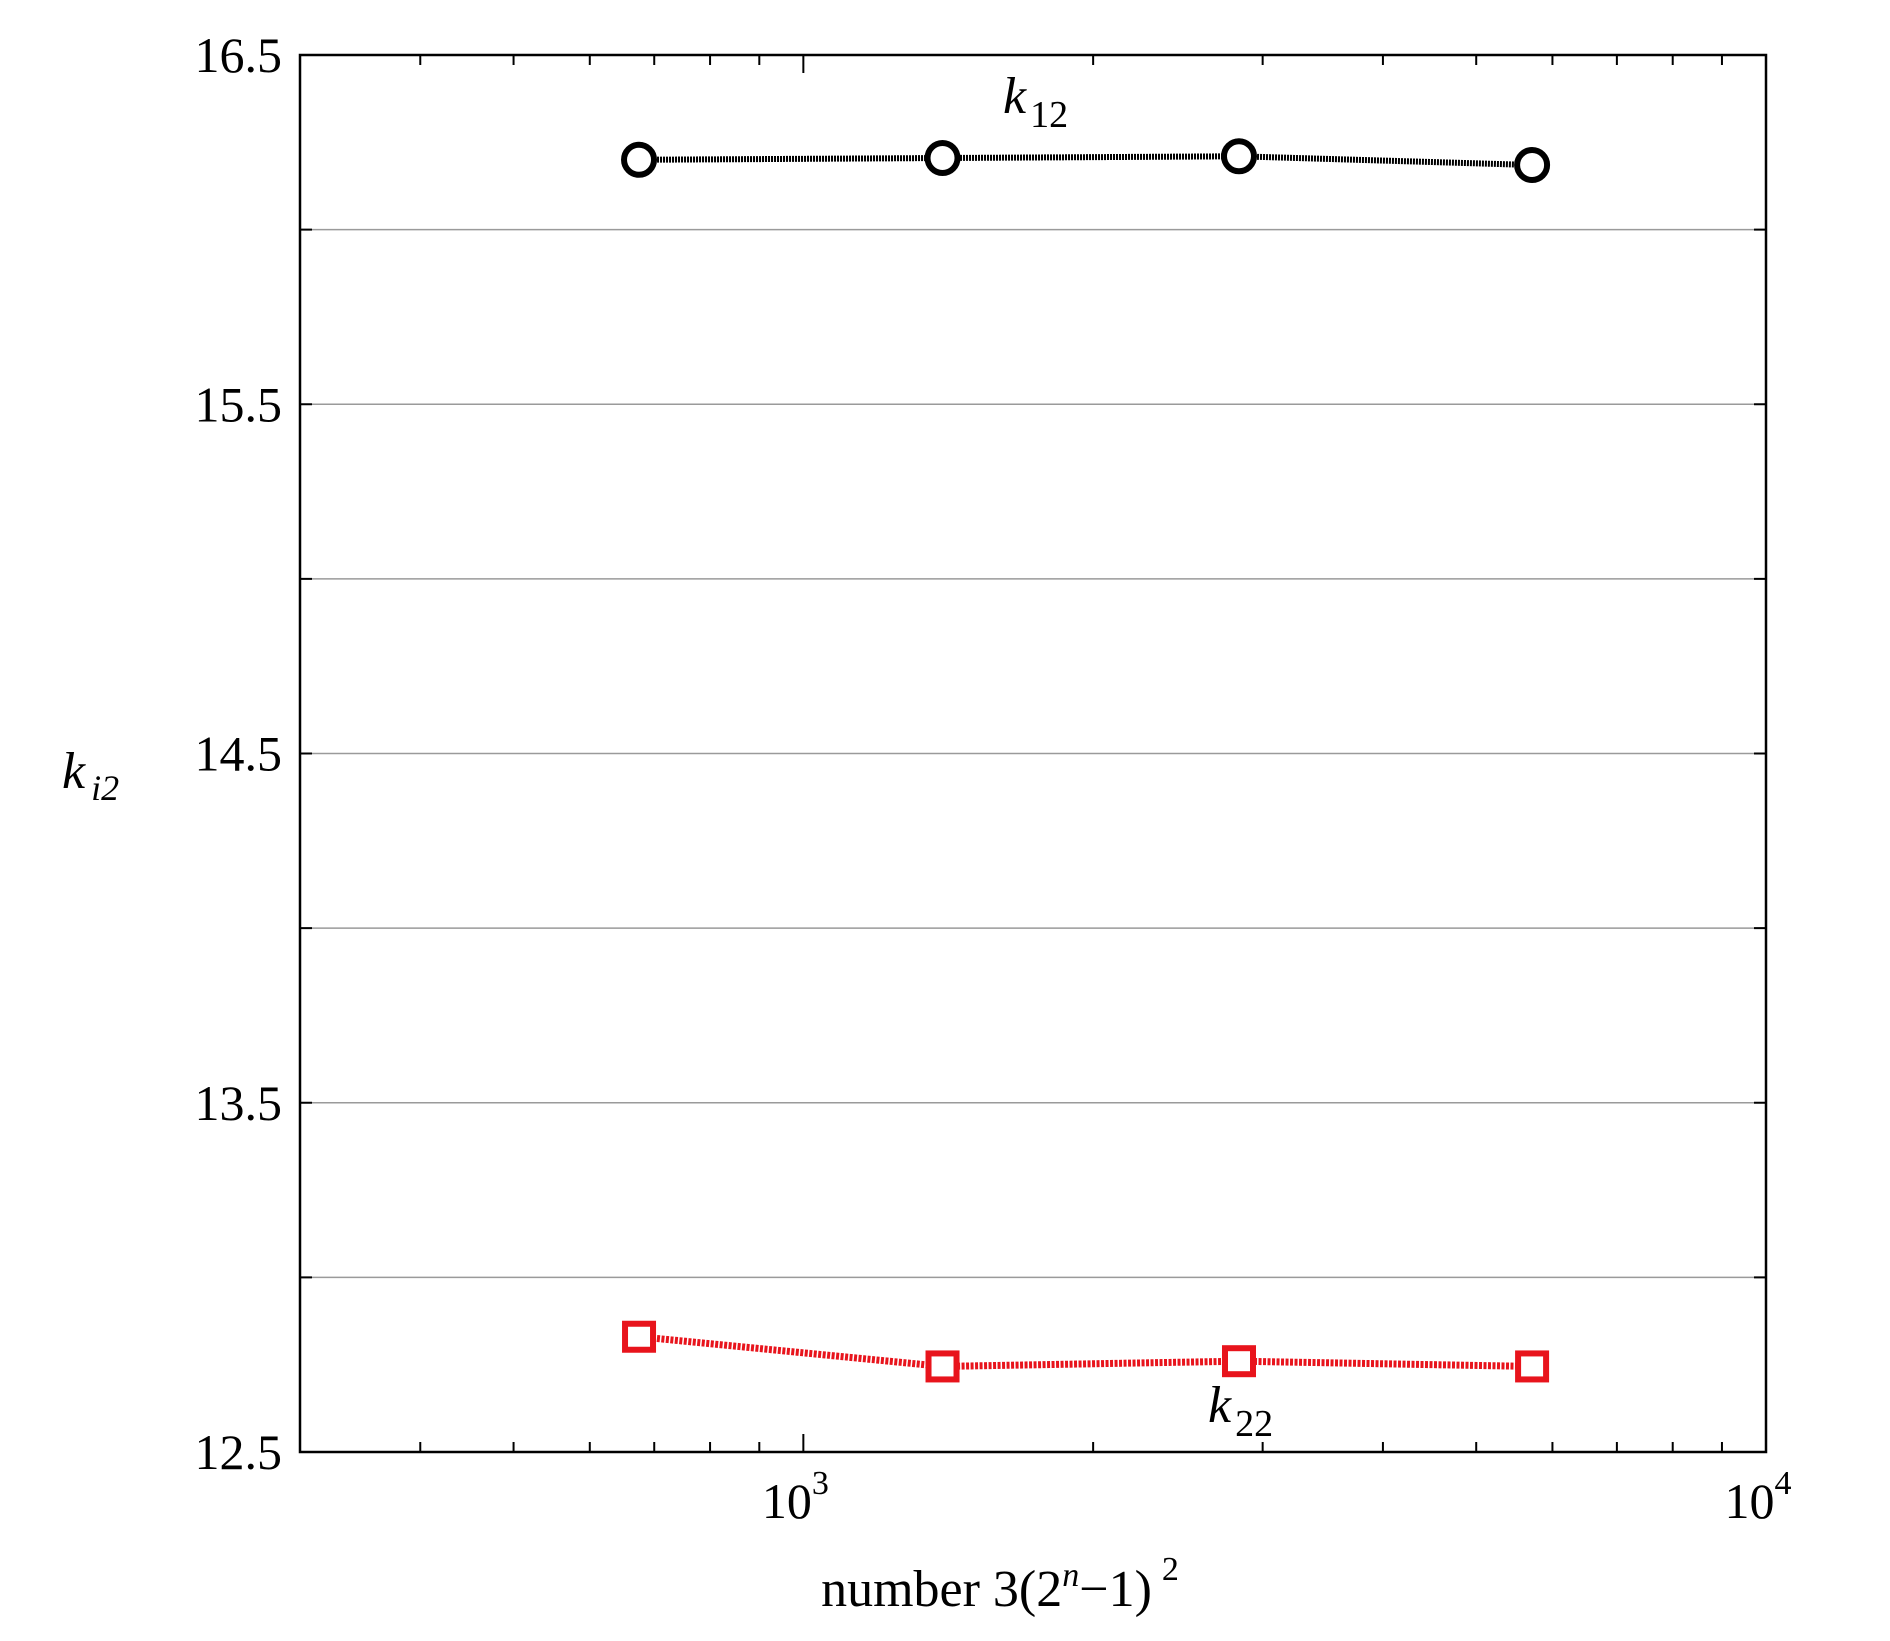  I want to click on y-tick-labels: 12.5 13.5 14.5 15.5 16.5, so click(239, 753).